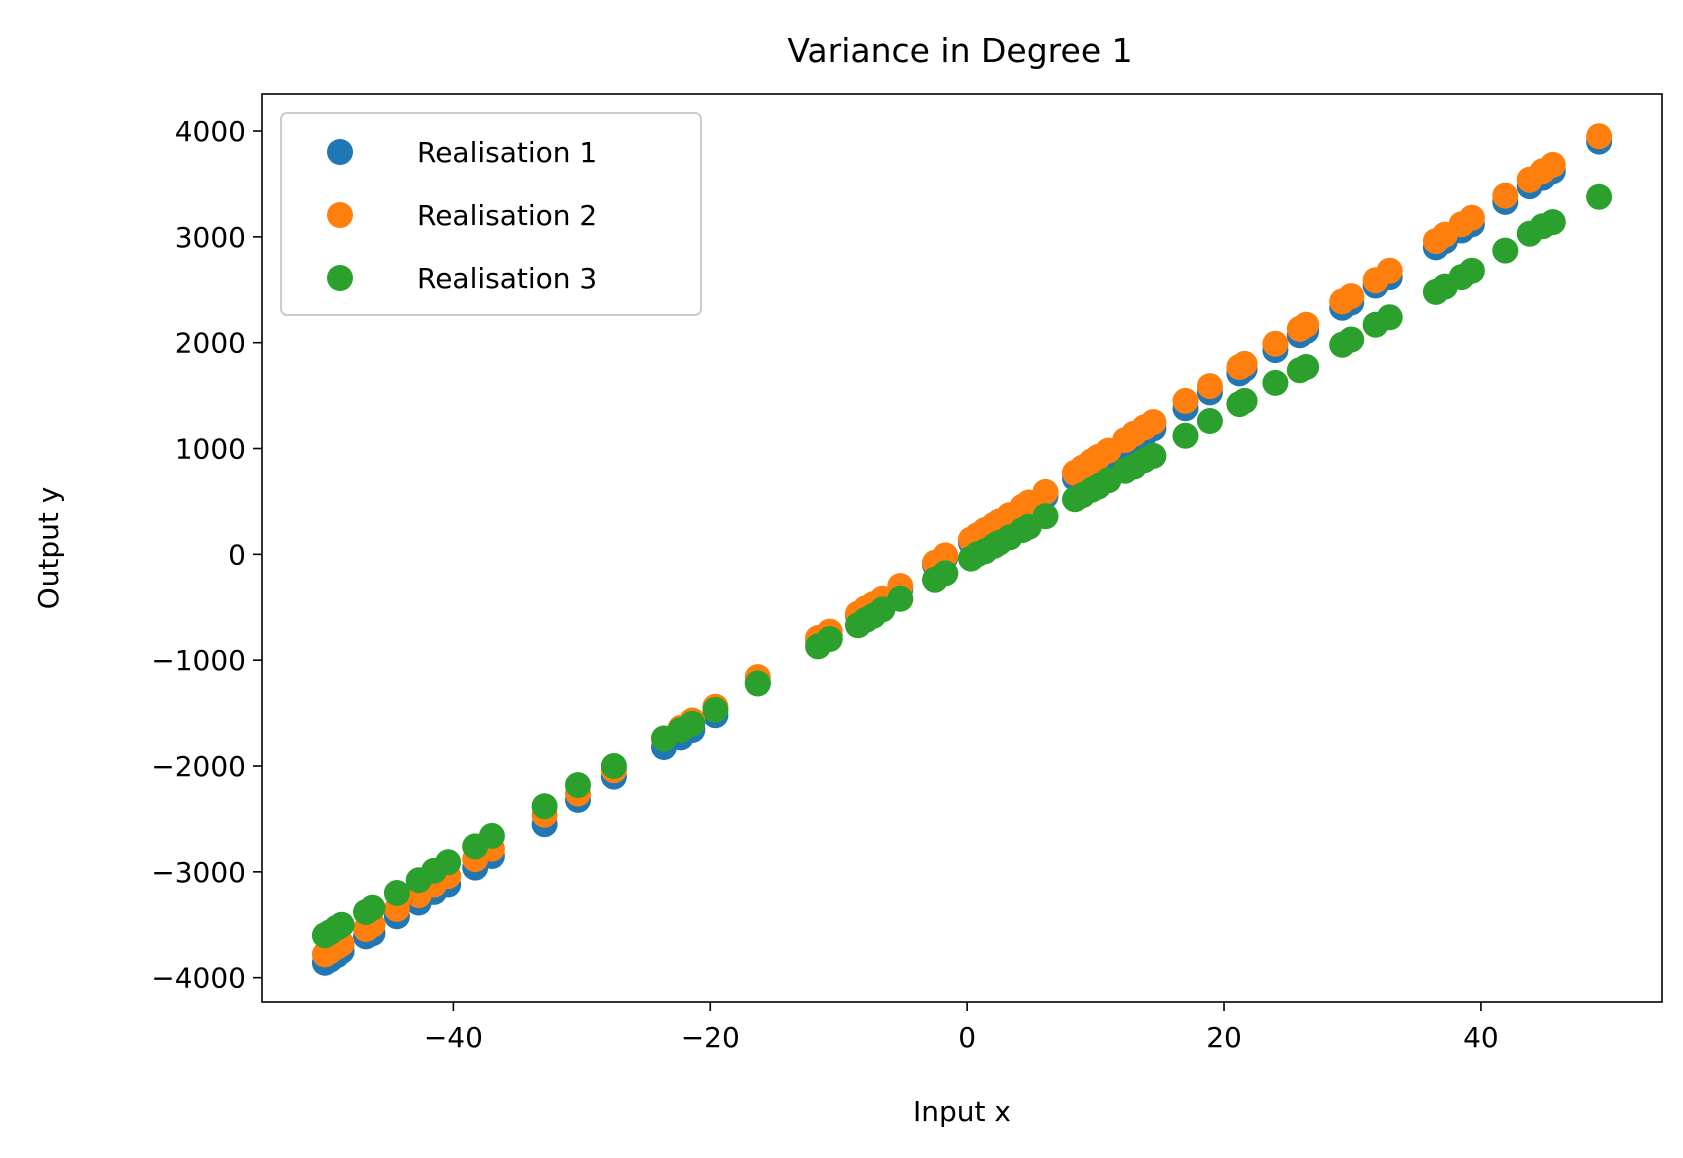  I want to click on y-tick-label: 3000, so click(210, 237).